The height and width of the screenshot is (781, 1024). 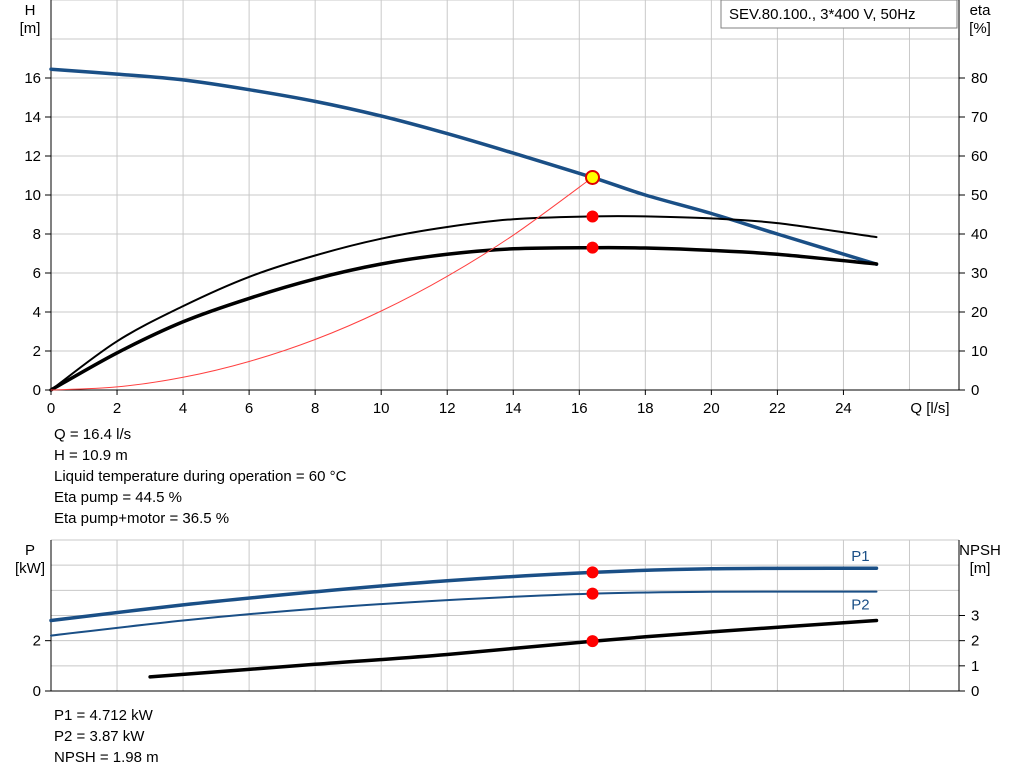 What do you see at coordinates (32, 195) in the screenshot?
I see `y-left-tick-label: 10` at bounding box center [32, 195].